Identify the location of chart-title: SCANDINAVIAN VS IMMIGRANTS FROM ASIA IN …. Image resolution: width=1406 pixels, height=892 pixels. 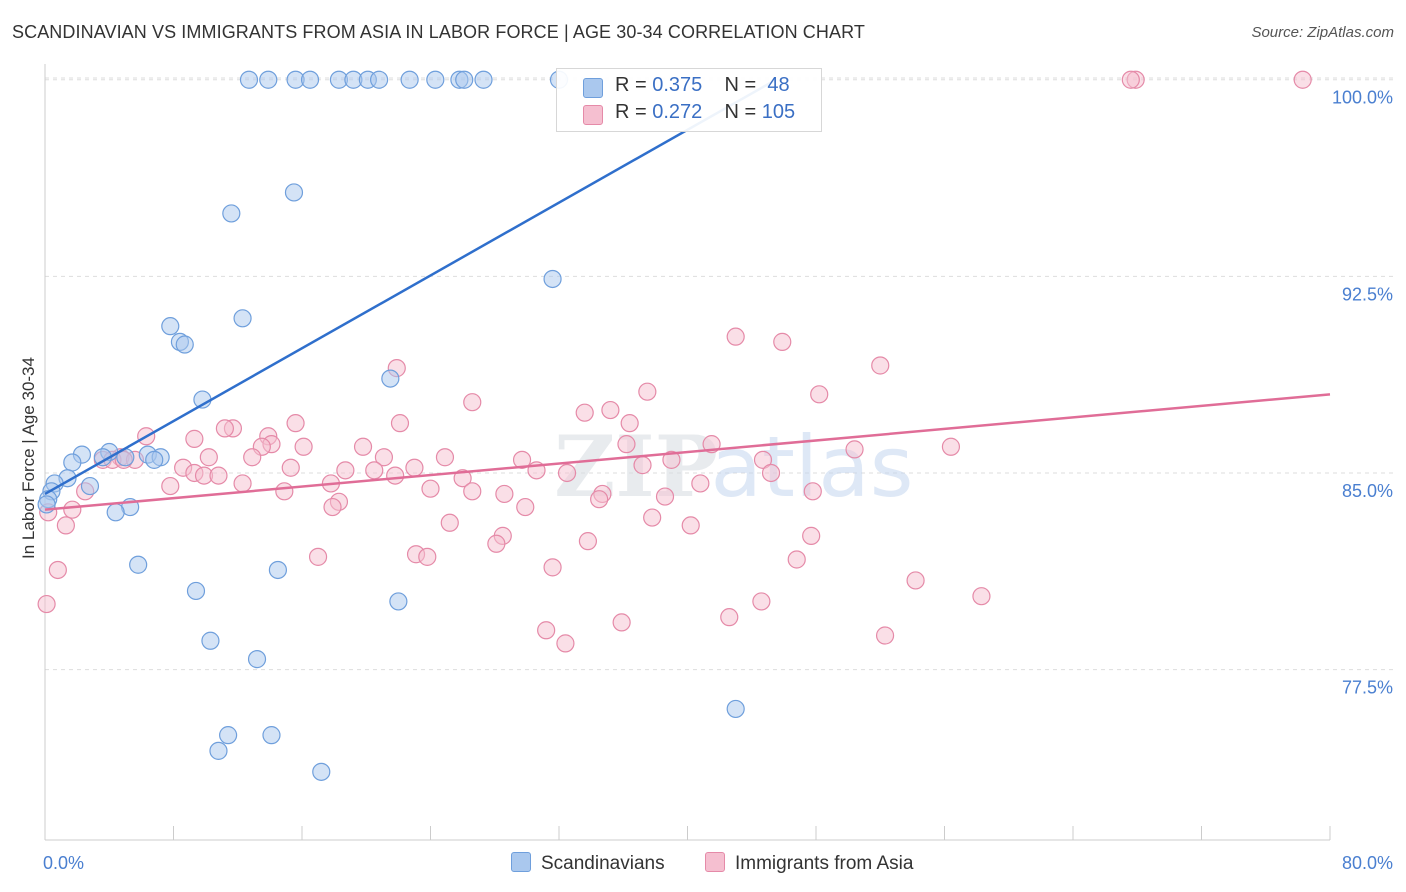
(438, 32).